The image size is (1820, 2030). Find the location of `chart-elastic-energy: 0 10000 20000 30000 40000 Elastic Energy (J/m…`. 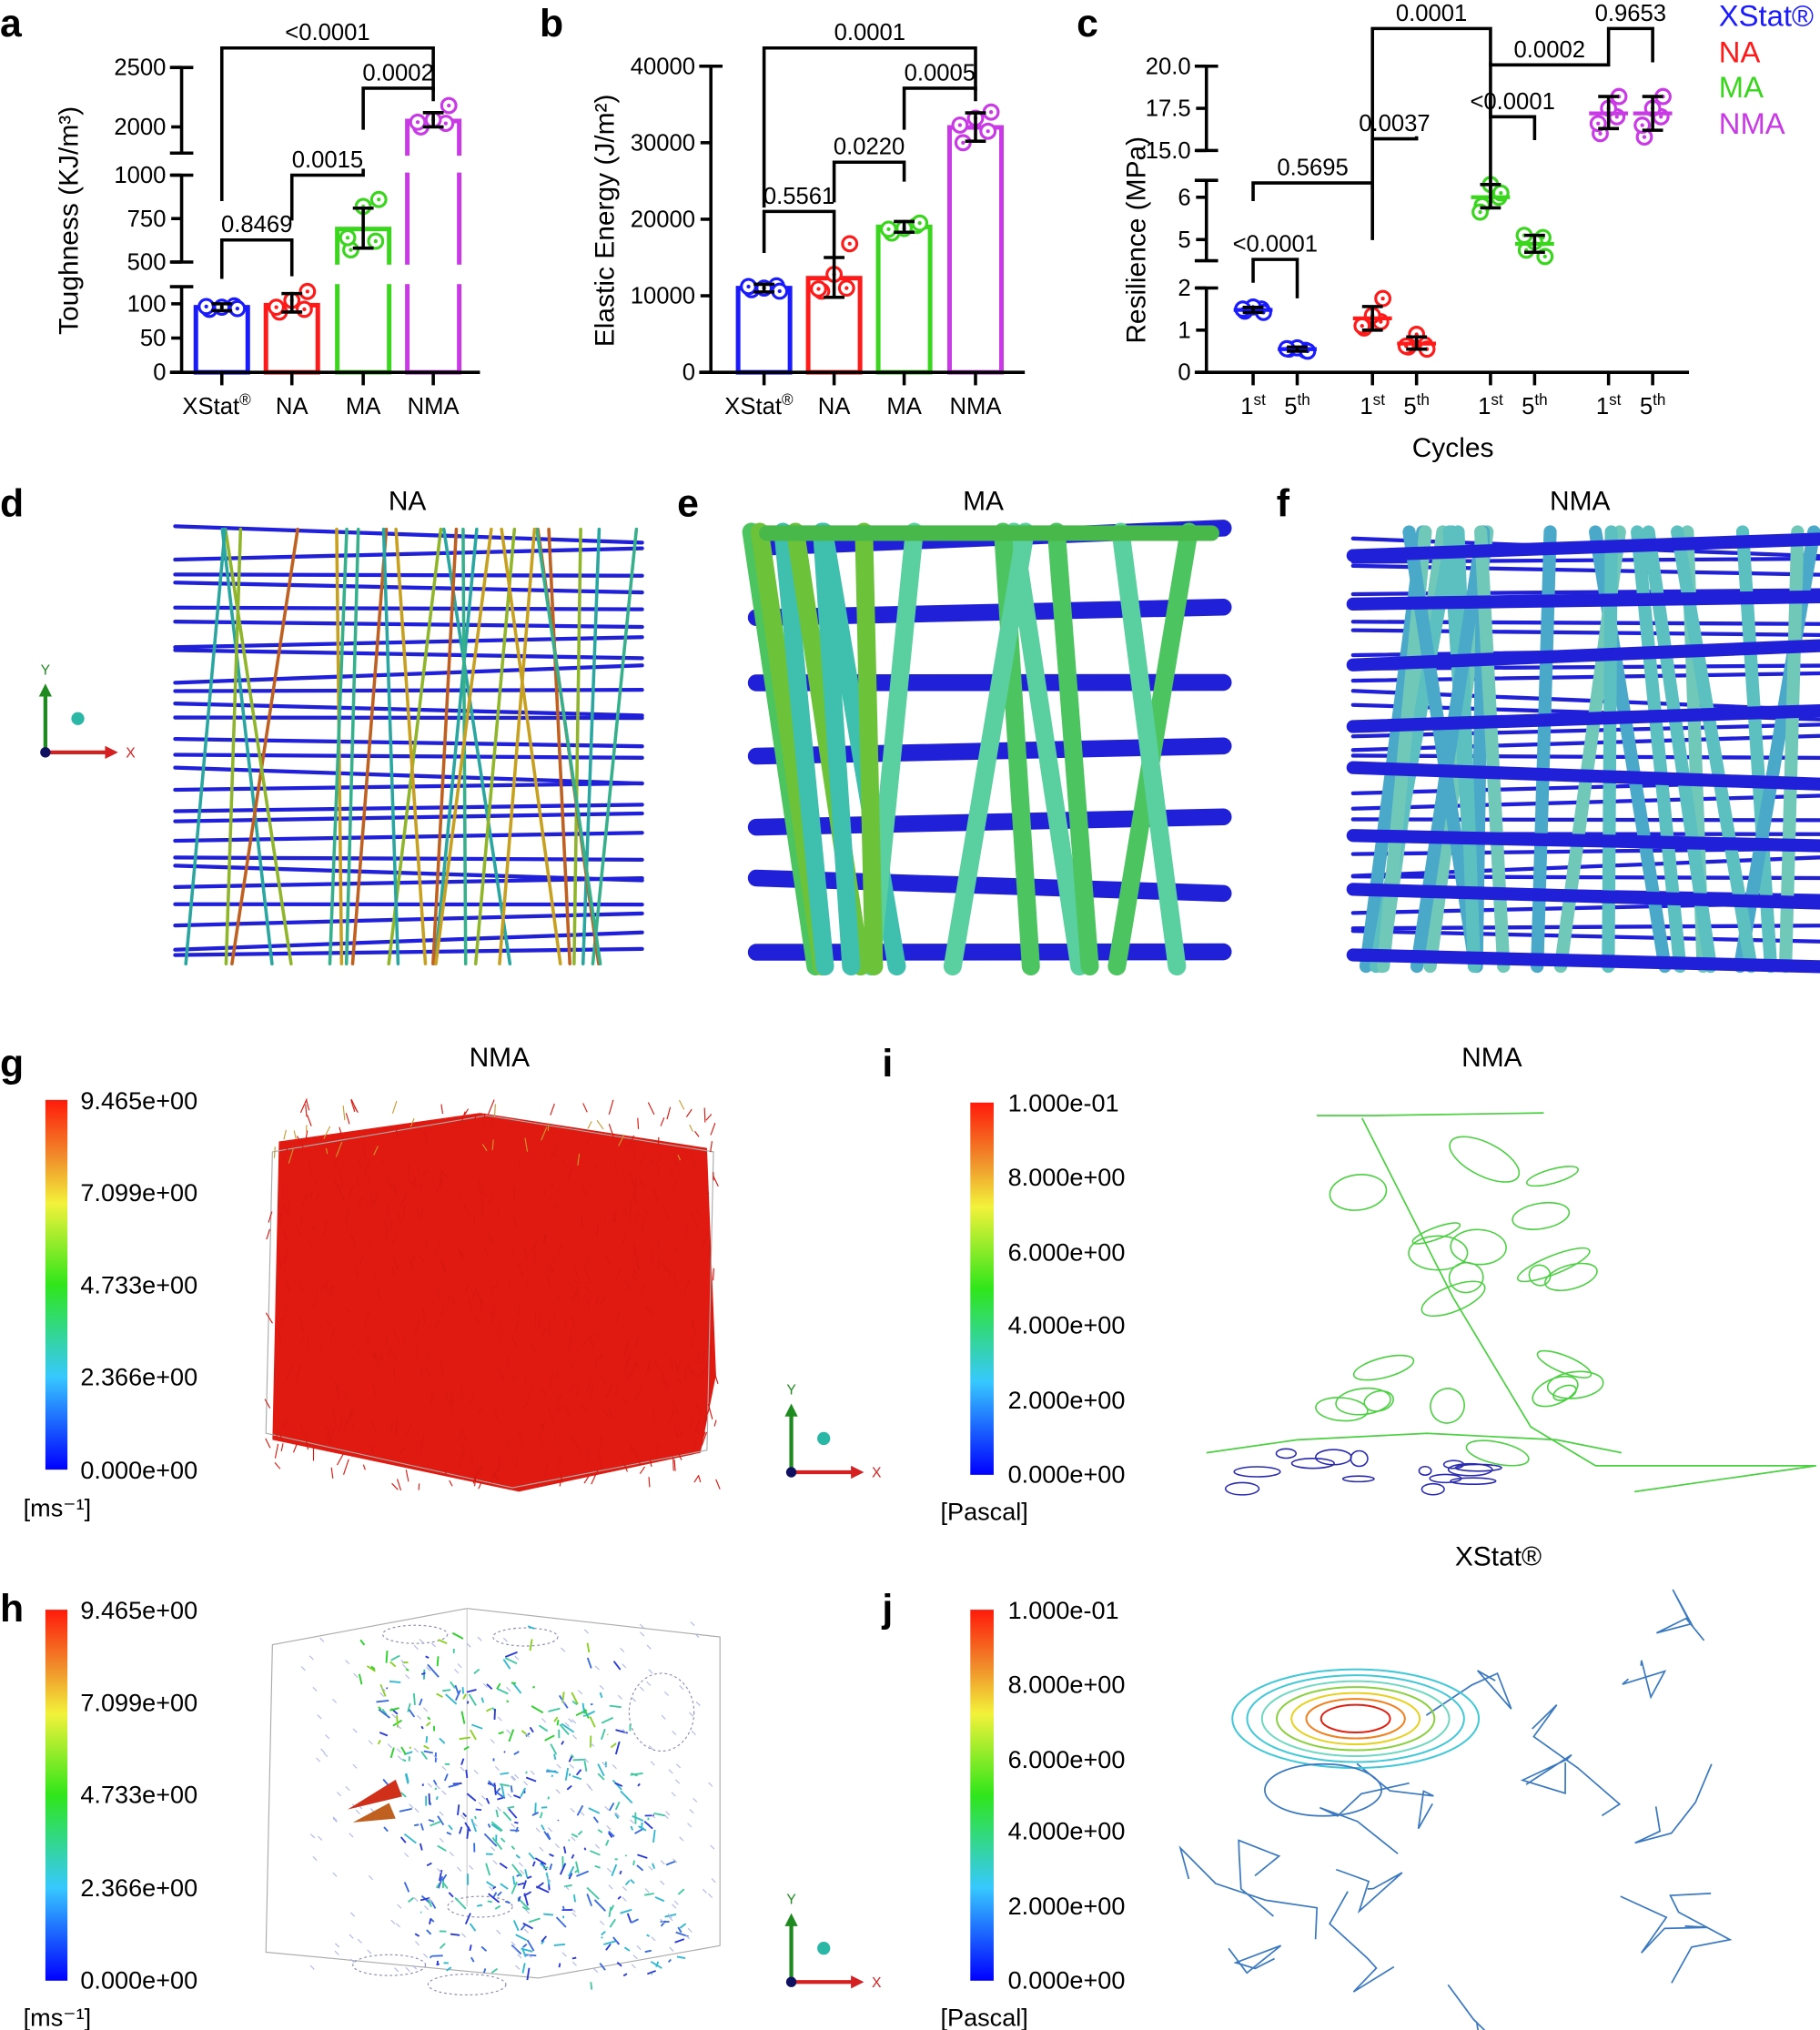

chart-elastic-energy: 0 10000 20000 30000 40000 Elastic Energy (J/m… is located at coordinates (808, 219).